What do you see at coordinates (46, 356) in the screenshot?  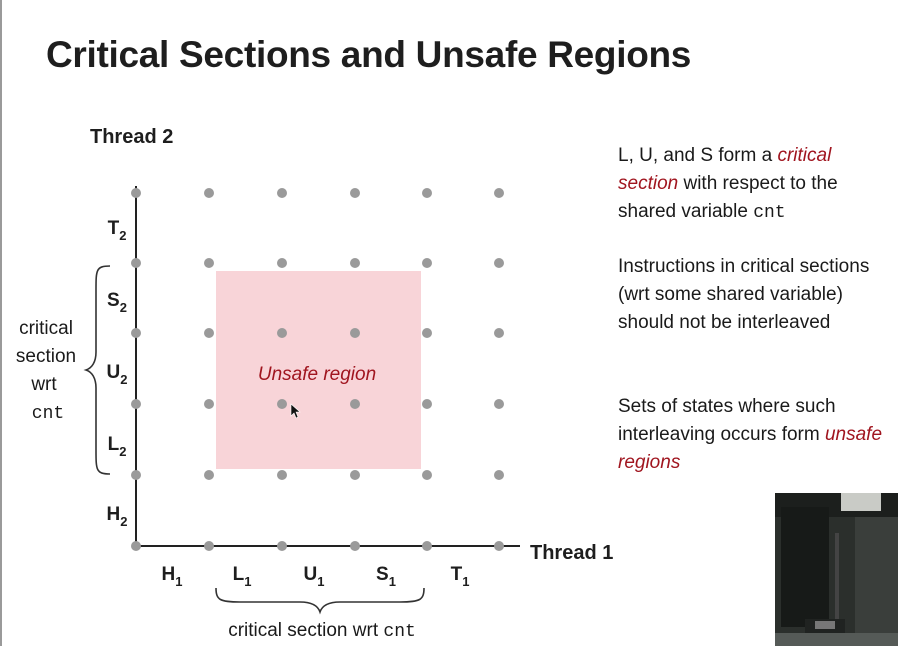 I see `left-brace-label-line2: section` at bounding box center [46, 356].